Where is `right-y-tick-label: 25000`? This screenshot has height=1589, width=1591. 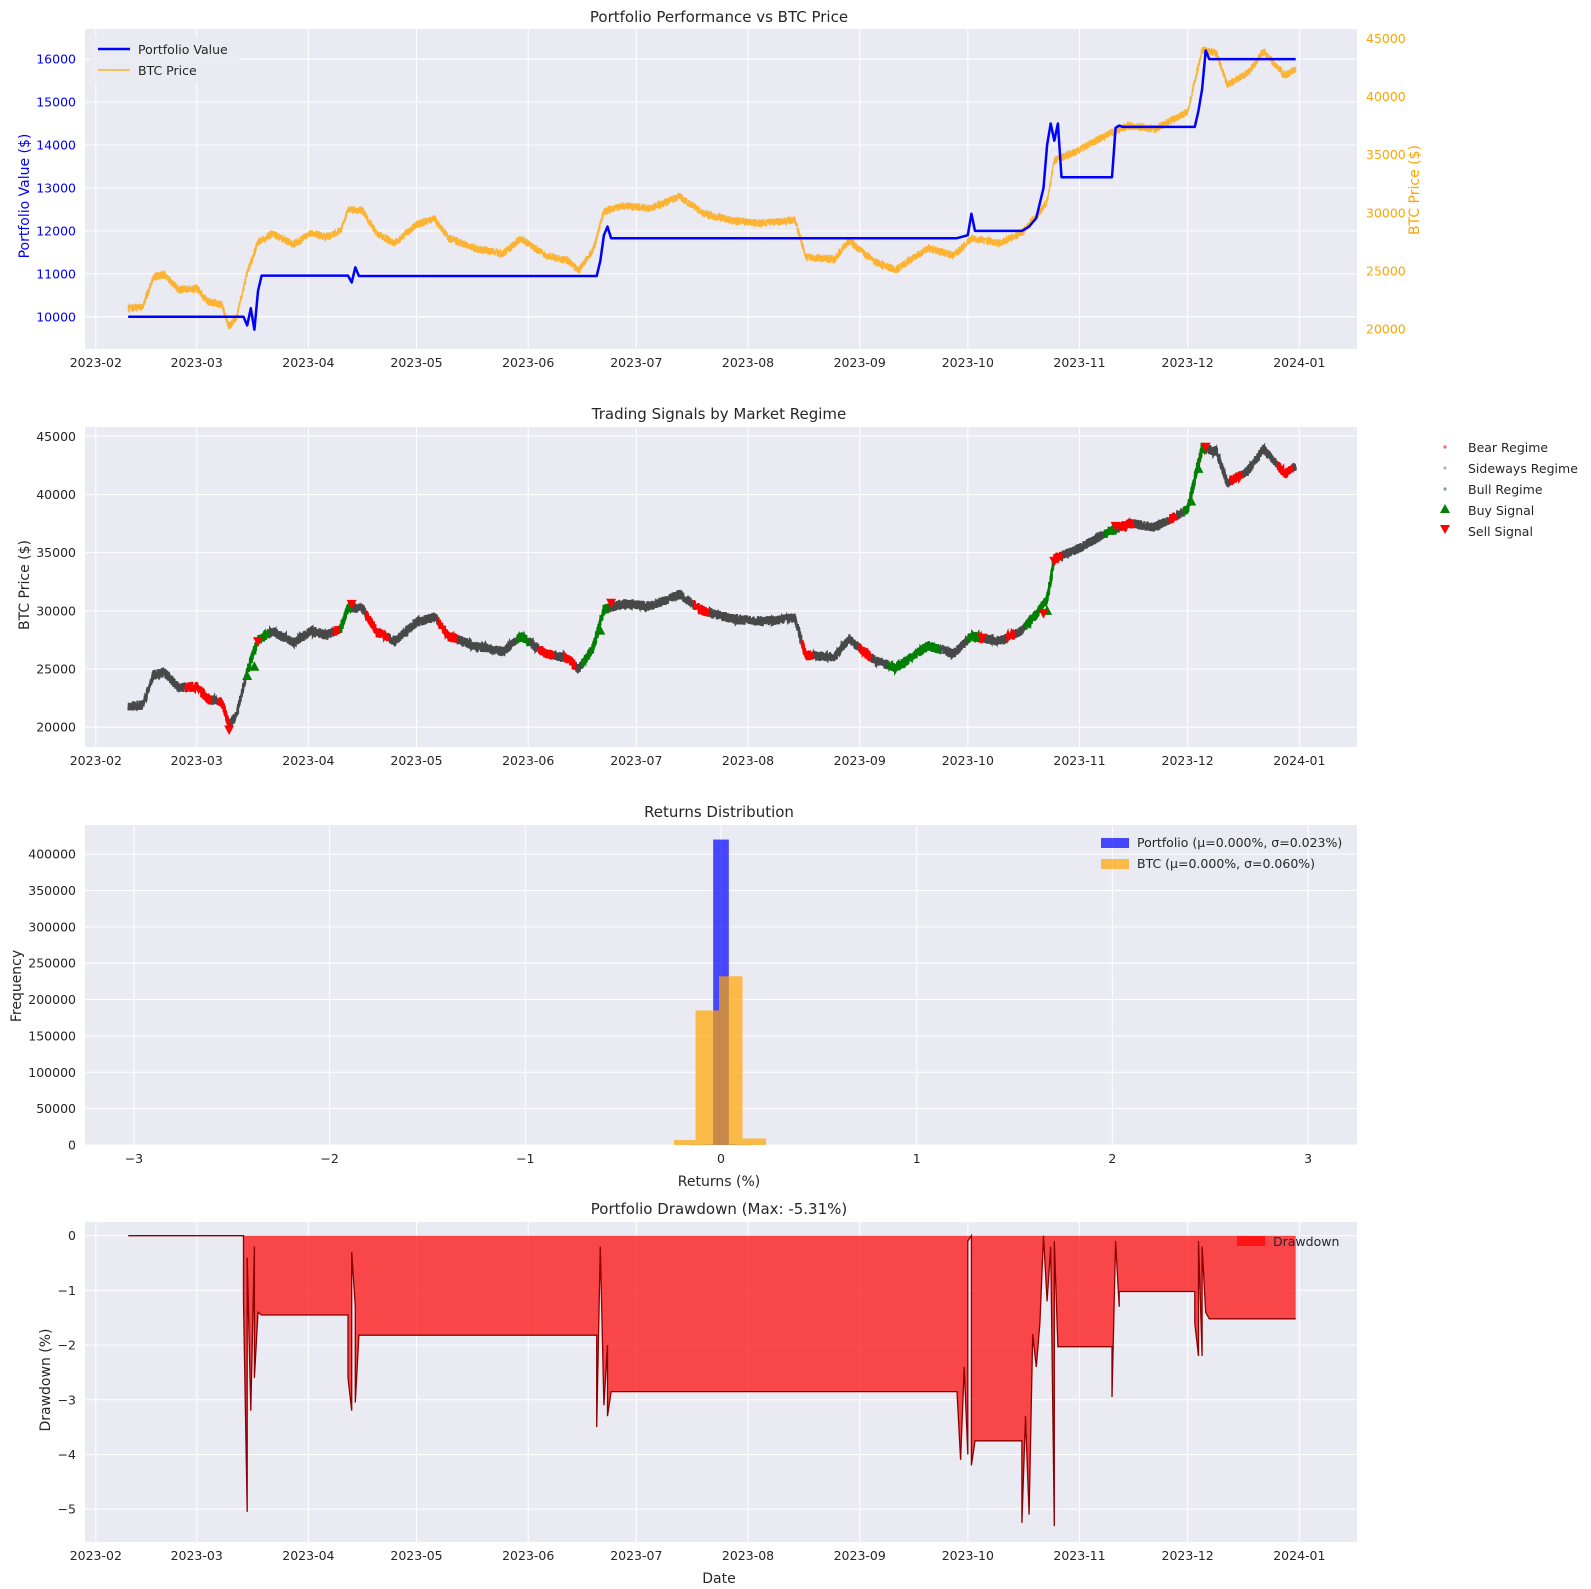 right-y-tick-label: 25000 is located at coordinates (1386, 271).